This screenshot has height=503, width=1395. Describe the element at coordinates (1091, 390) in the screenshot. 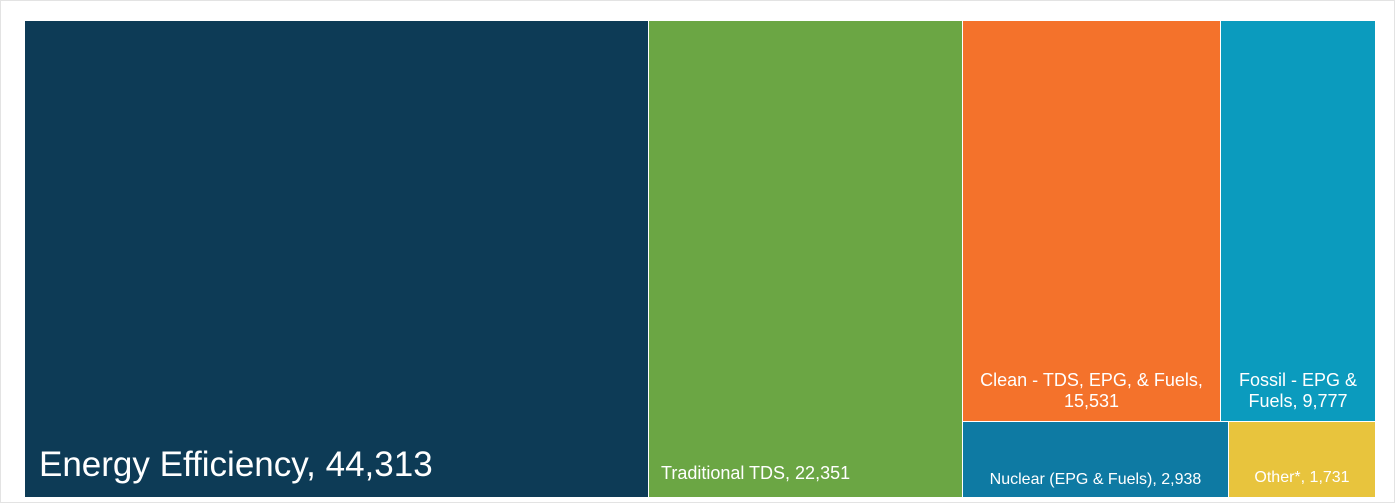

I see `tile-label-clean-tds-epg-fuels: Clean - TDS, EPG, & Fuels, 15,531` at that location.